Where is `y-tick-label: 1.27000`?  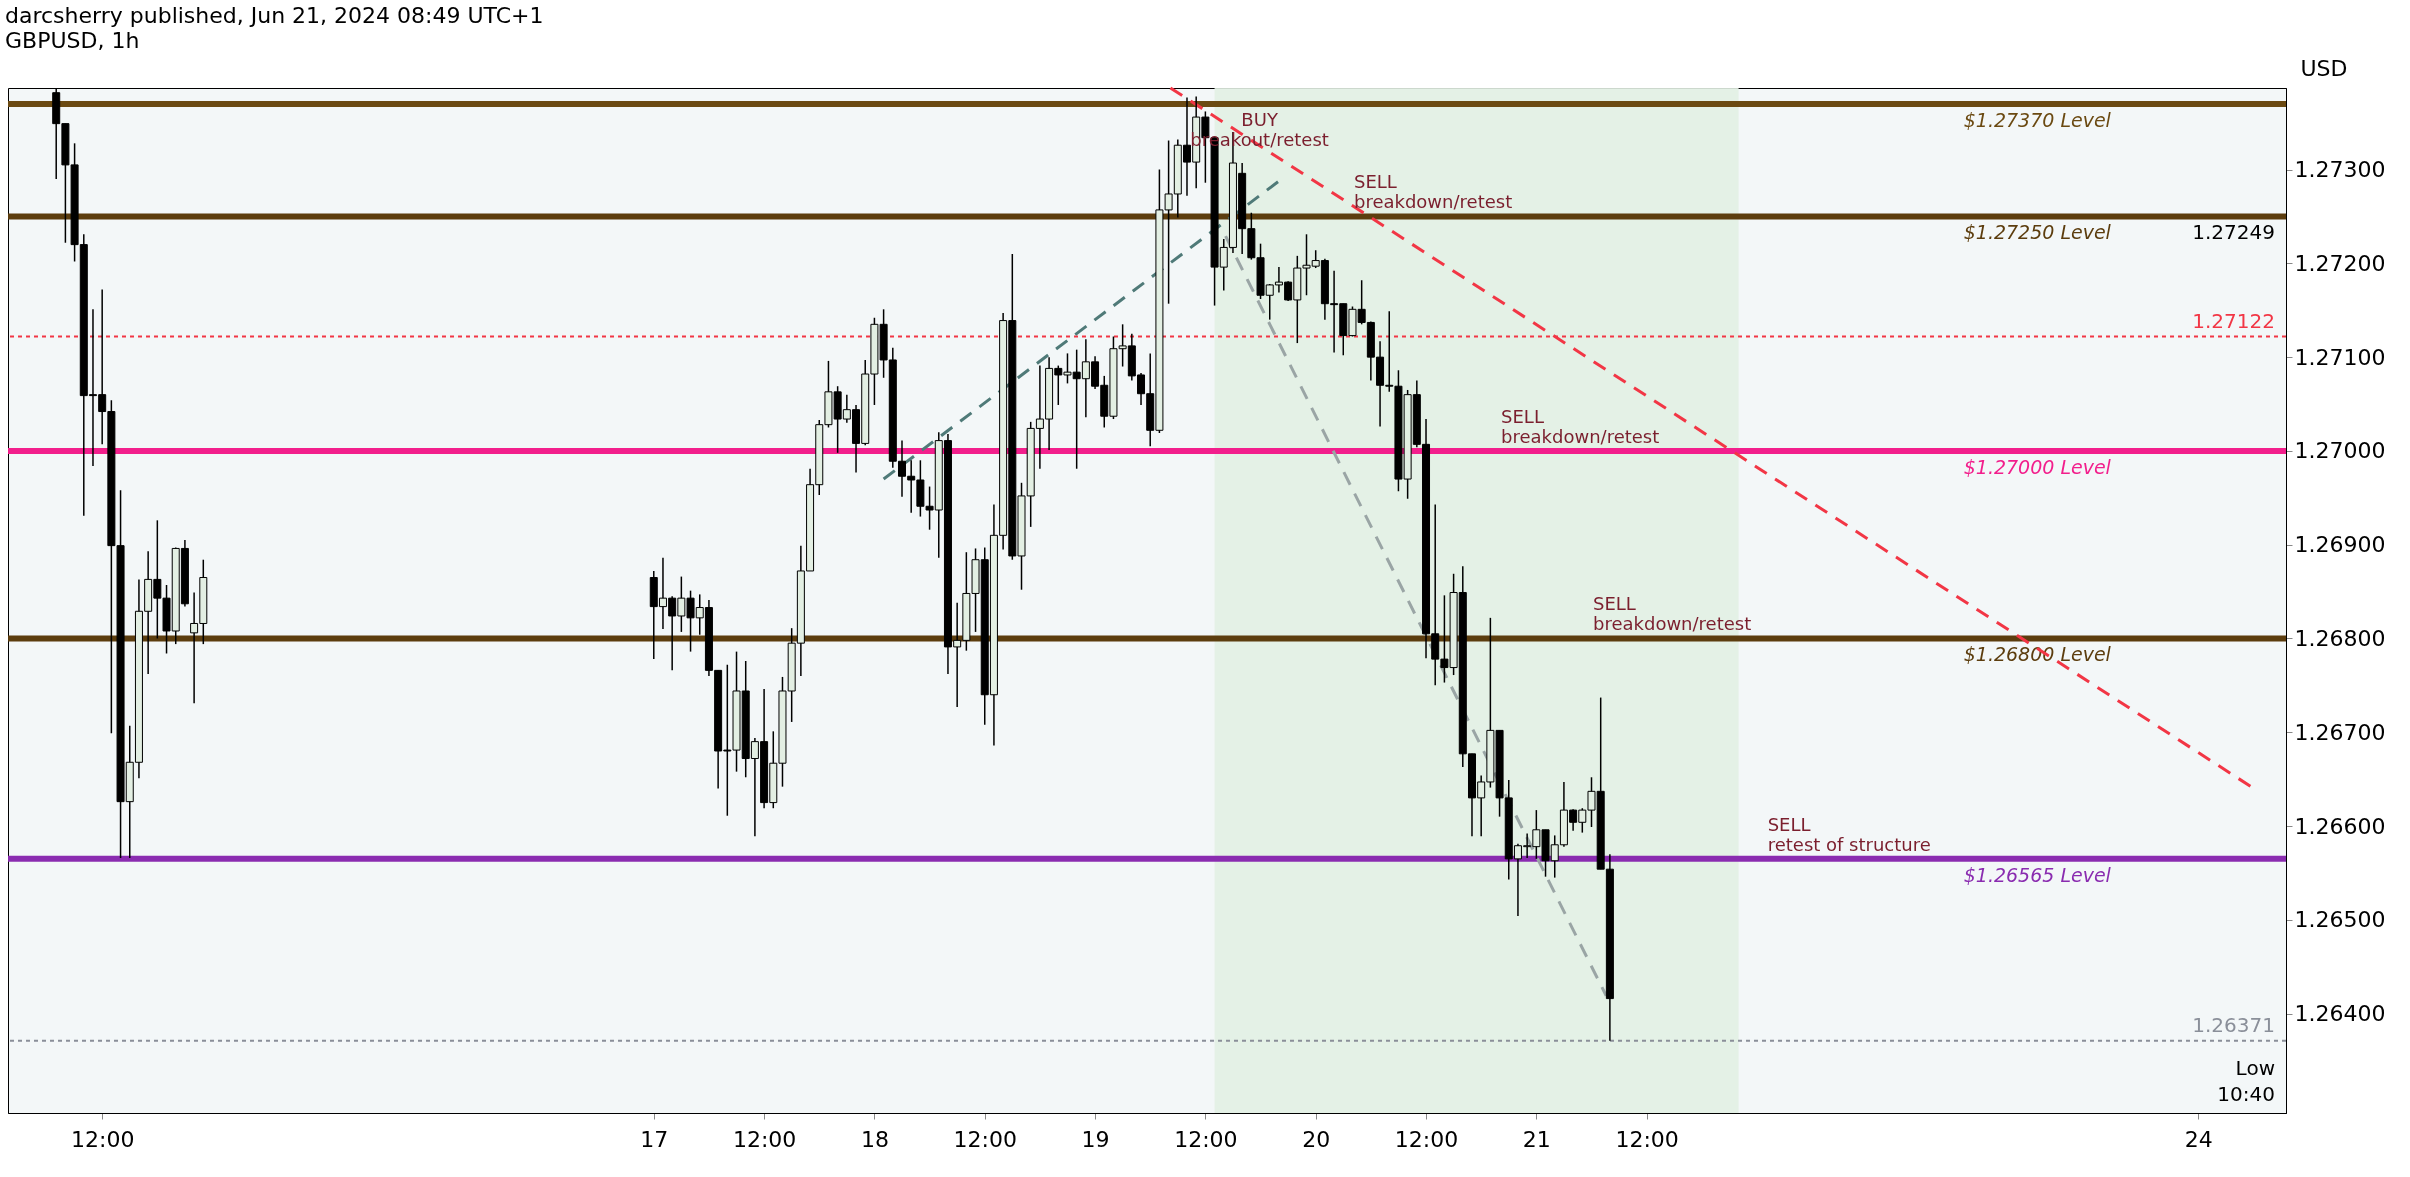
y-tick-label: 1.27000 is located at coordinates (2340, 451).